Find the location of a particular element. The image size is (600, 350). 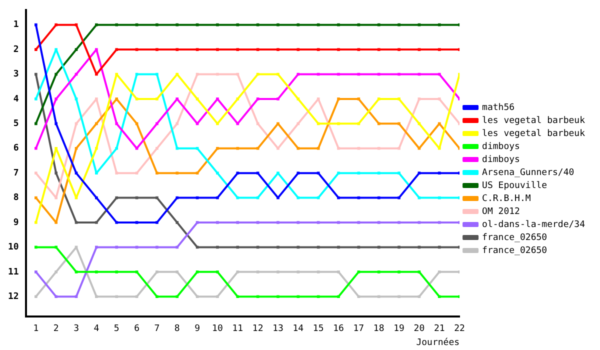

y-tick-label: 12 is located at coordinates (13, 297).